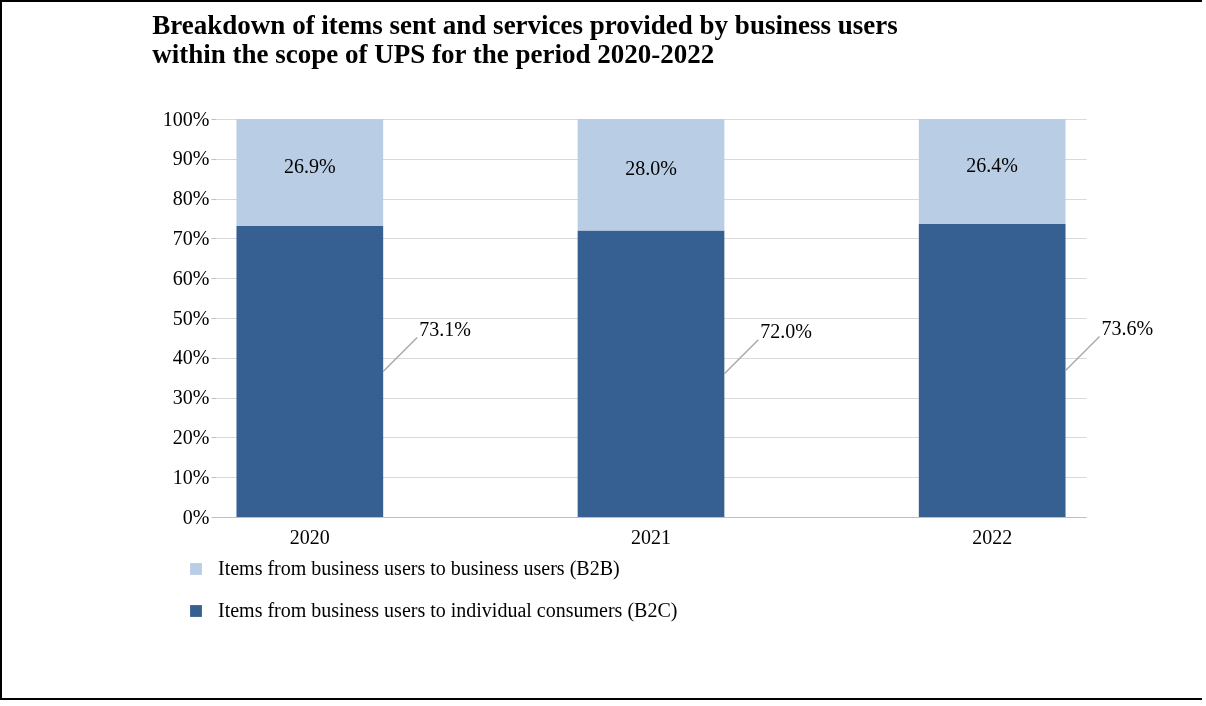  Describe the element at coordinates (419, 568) in the screenshot. I see `legend-label: Items from business users to business users (B2B)` at that location.